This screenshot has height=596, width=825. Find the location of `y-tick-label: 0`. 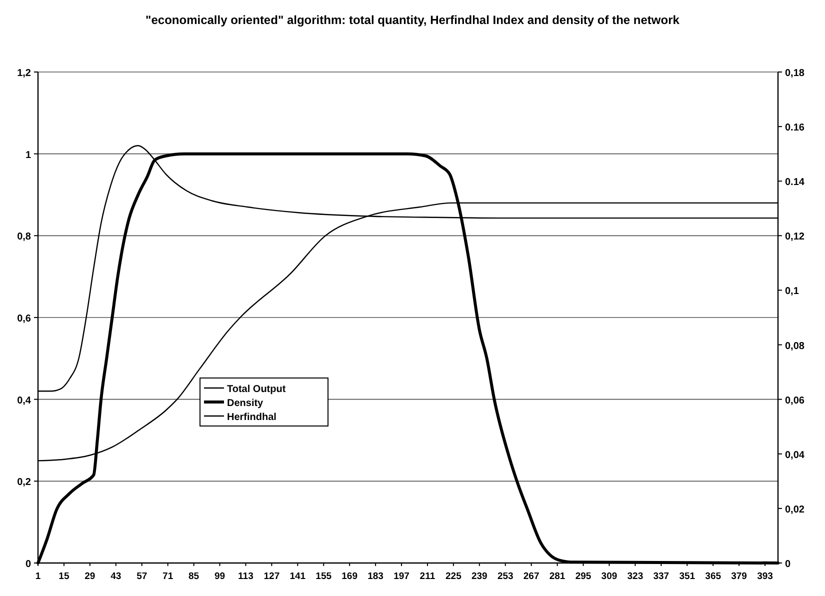

y-tick-label: 0 is located at coordinates (28, 564).